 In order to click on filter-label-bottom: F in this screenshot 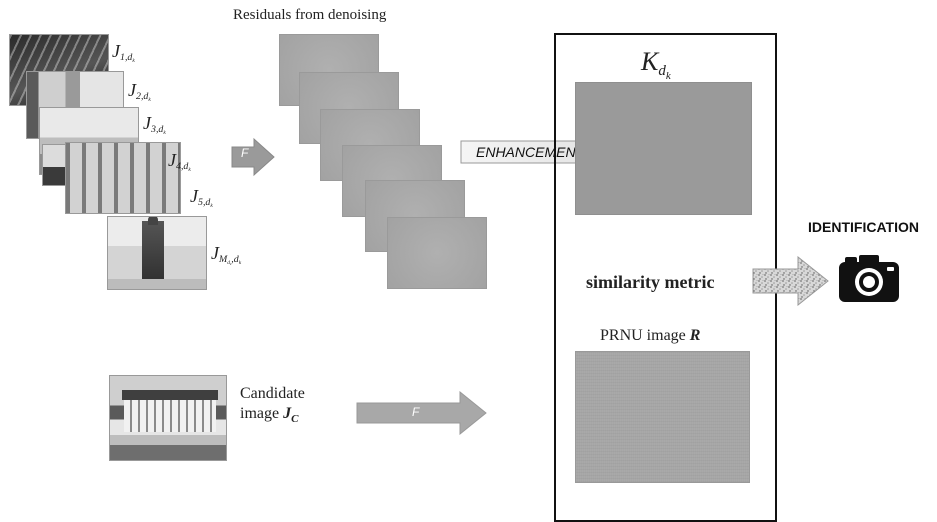, I will do `click(416, 412)`.